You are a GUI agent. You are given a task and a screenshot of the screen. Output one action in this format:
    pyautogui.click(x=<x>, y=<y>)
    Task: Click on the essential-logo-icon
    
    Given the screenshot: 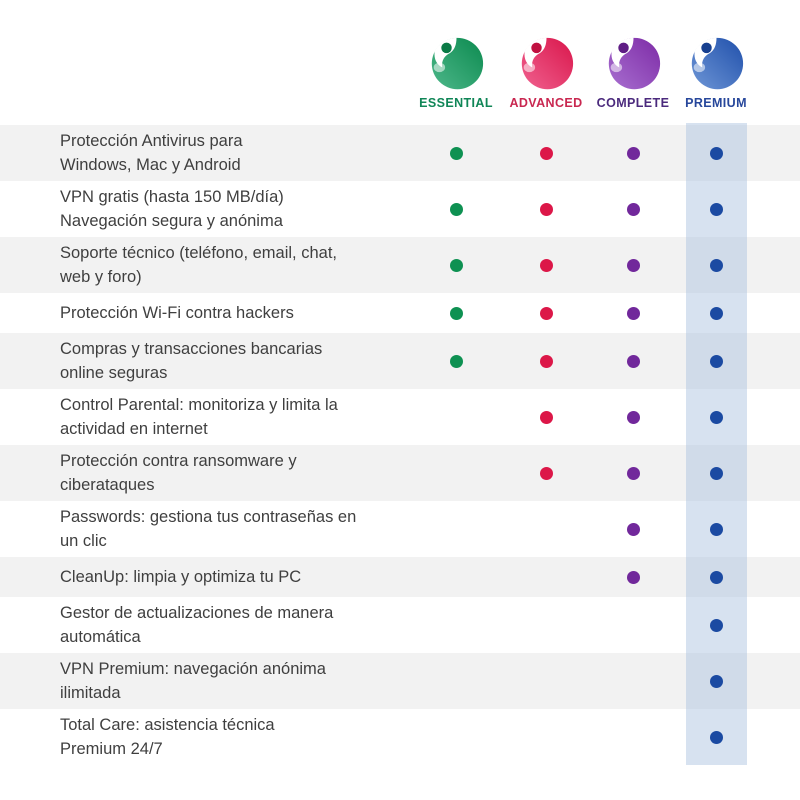 What is the action you would take?
    pyautogui.click(x=456, y=64)
    